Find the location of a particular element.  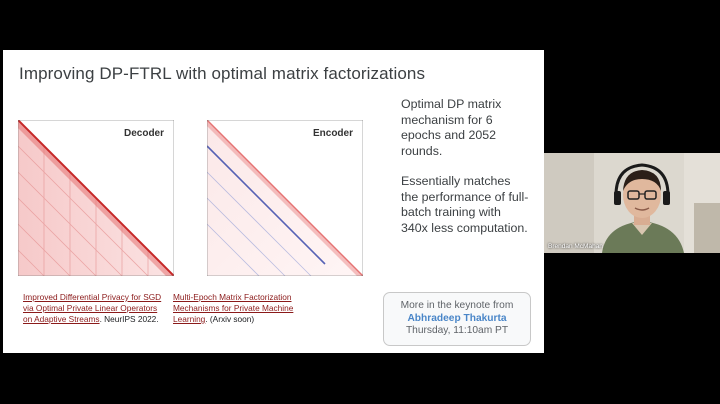

encoder-heatmap-image is located at coordinates (285, 198).